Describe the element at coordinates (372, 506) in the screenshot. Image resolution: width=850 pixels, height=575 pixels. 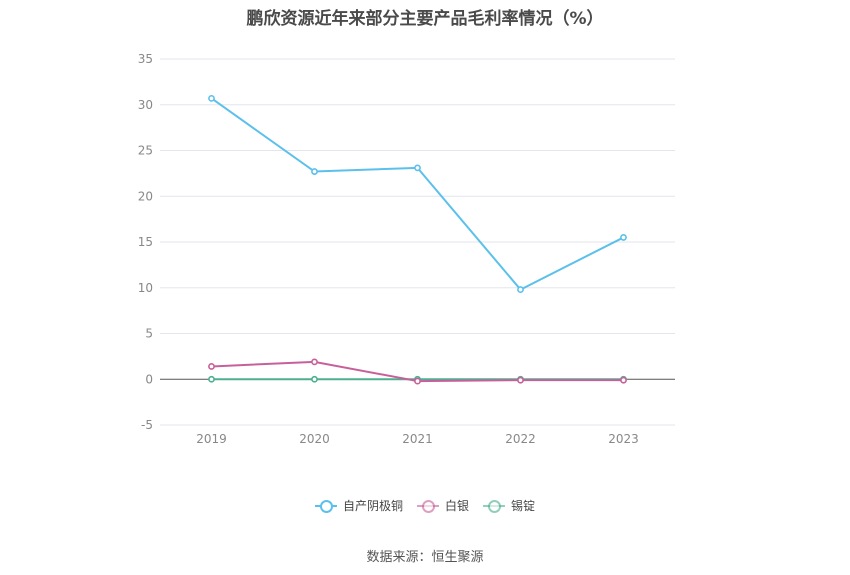
I see `legend-label: 自产阴极铜` at that location.